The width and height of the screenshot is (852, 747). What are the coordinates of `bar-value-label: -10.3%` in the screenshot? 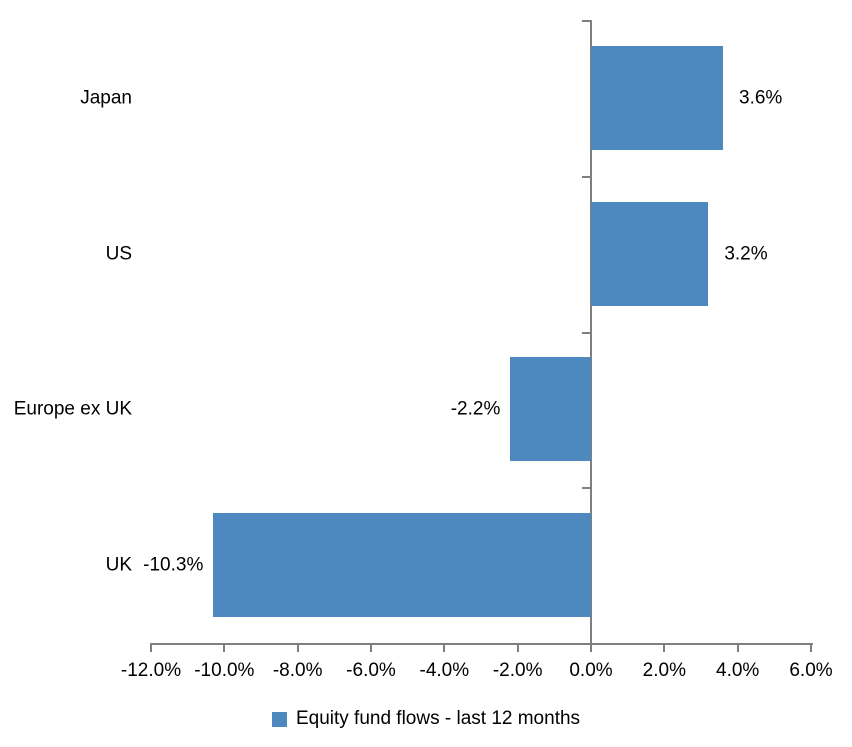 It's located at (173, 565).